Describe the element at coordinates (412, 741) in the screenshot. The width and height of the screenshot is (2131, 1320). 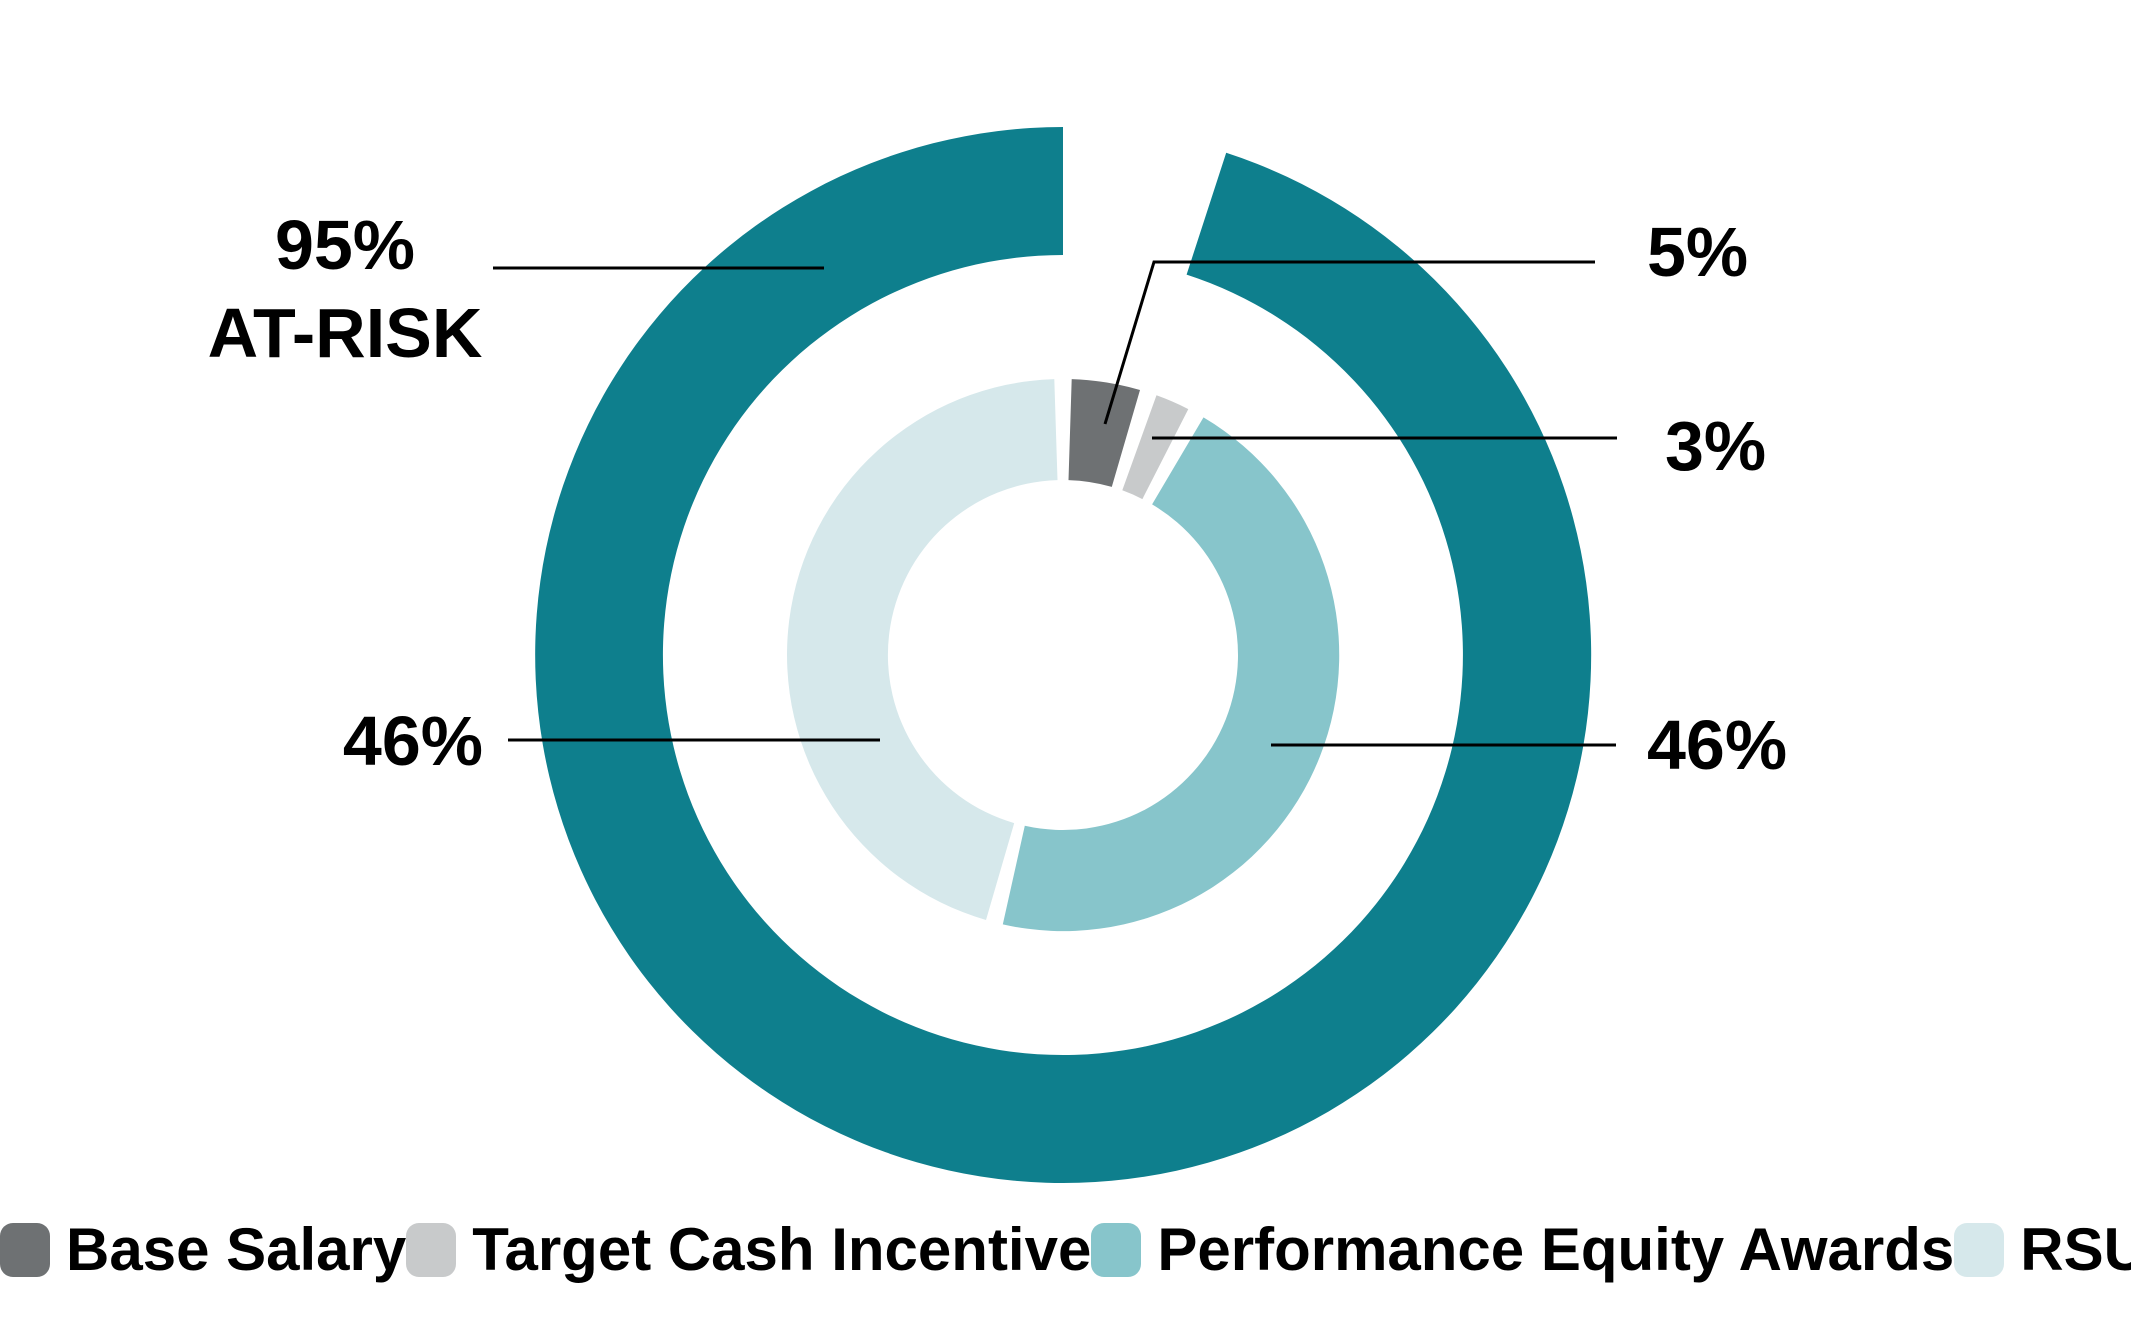
I see `label-rsus-percentage: 46%` at that location.